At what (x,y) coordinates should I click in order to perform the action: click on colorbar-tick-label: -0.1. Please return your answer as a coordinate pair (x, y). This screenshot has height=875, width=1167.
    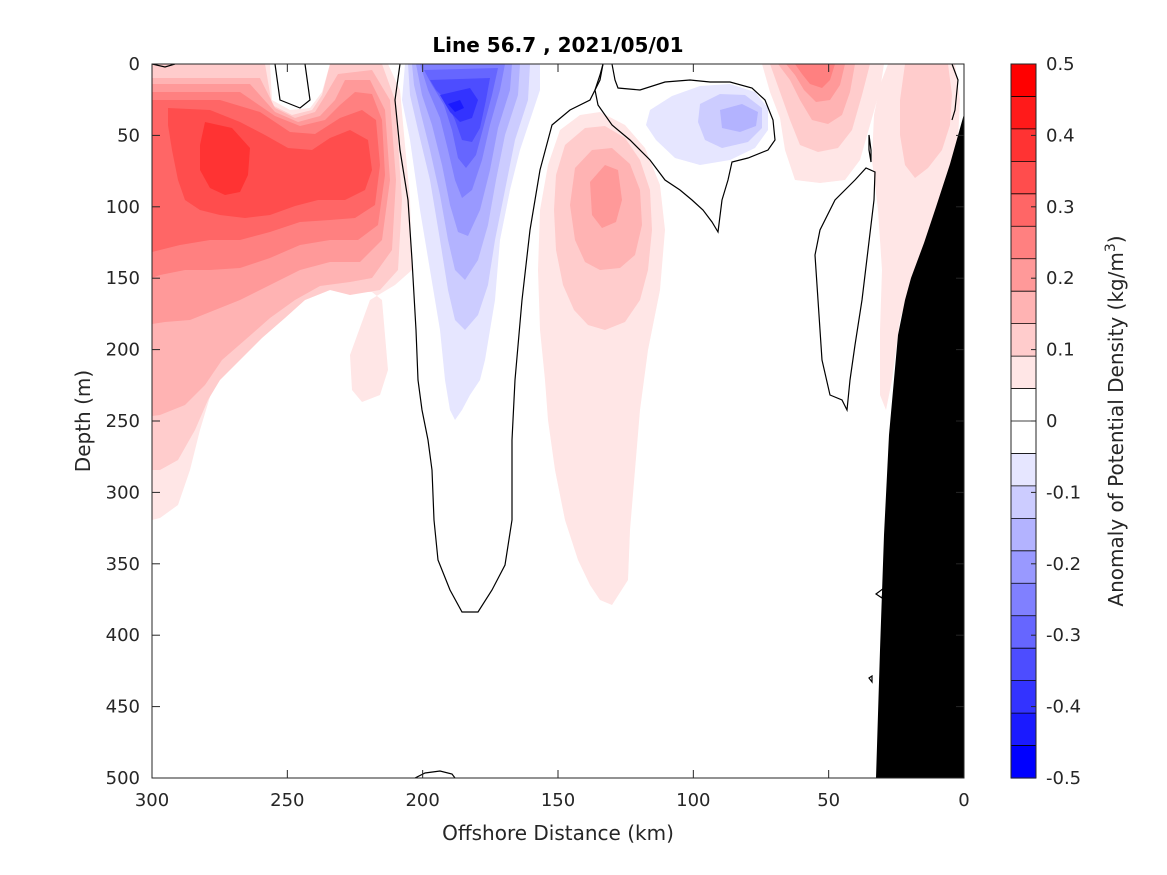
    Looking at the image, I should click on (1063, 492).